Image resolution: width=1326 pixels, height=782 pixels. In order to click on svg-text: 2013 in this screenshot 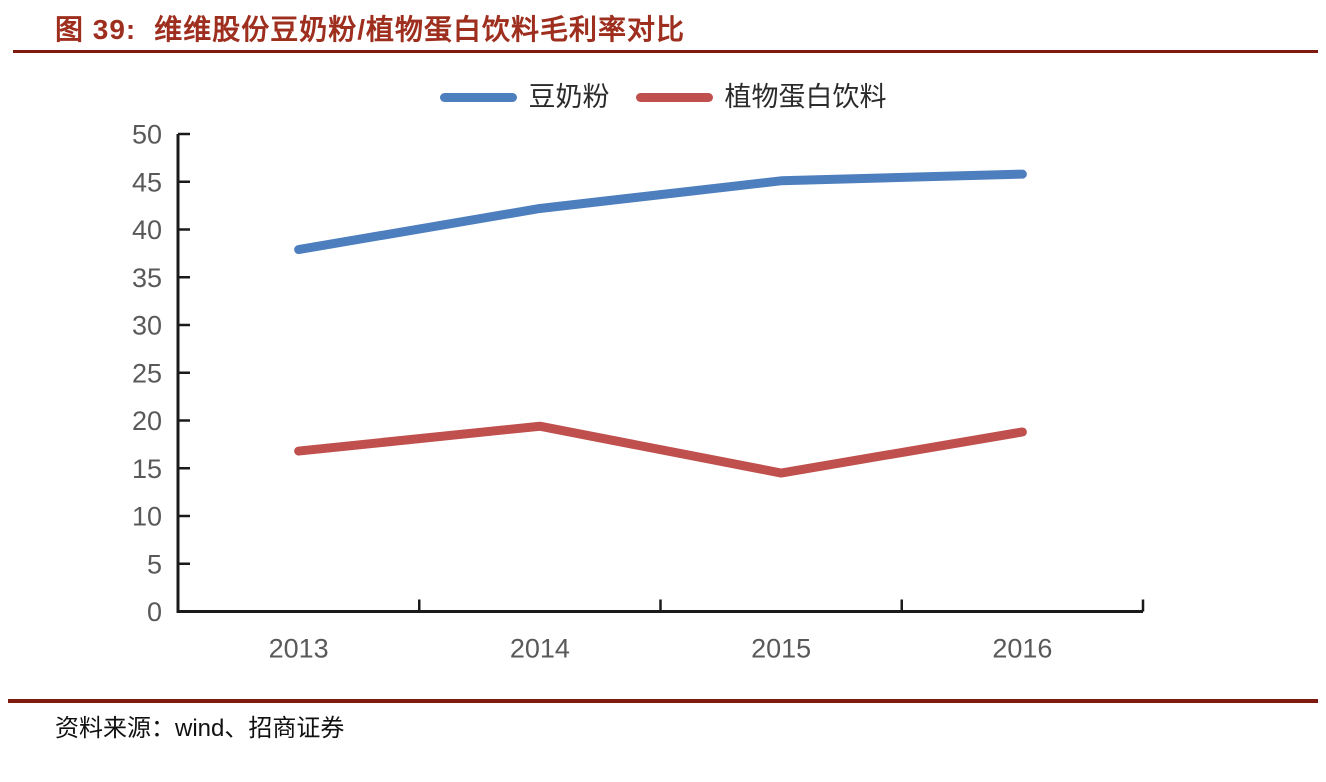, I will do `click(299, 649)`.